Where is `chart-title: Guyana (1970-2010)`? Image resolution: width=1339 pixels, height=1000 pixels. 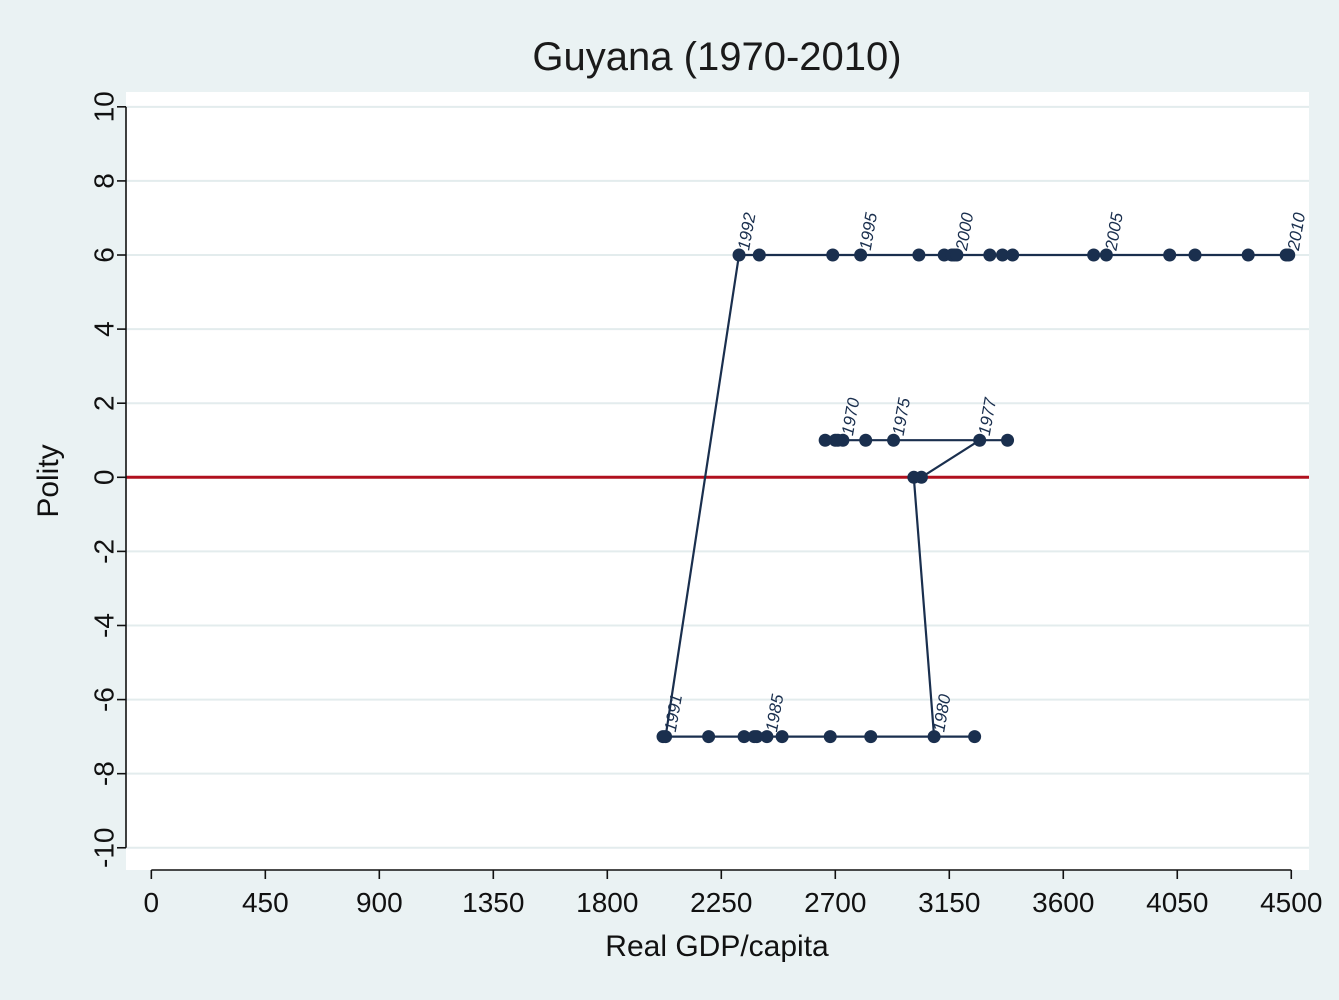 chart-title: Guyana (1970-2010) is located at coordinates (716, 57).